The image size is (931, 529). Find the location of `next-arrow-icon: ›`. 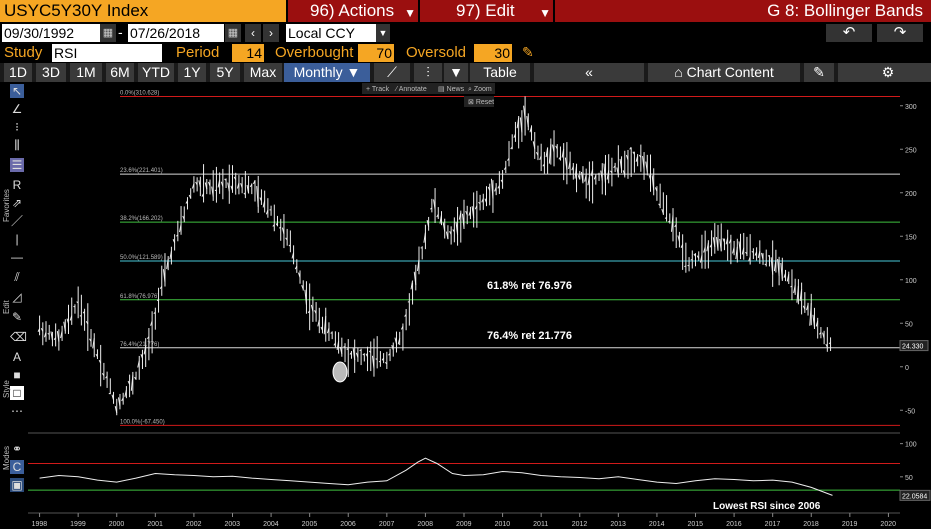

next-arrow-icon: › is located at coordinates (271, 33).